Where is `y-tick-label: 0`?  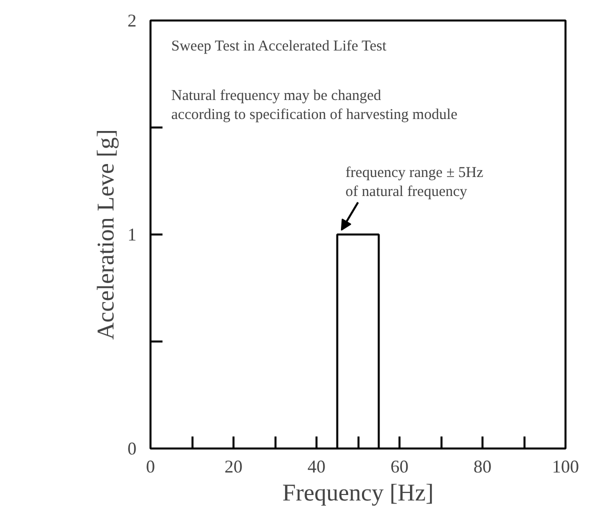 y-tick-label: 0 is located at coordinates (132, 448).